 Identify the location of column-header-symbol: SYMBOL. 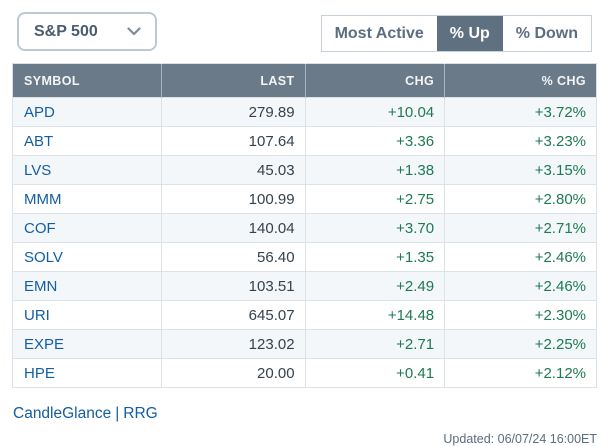
(87, 80).